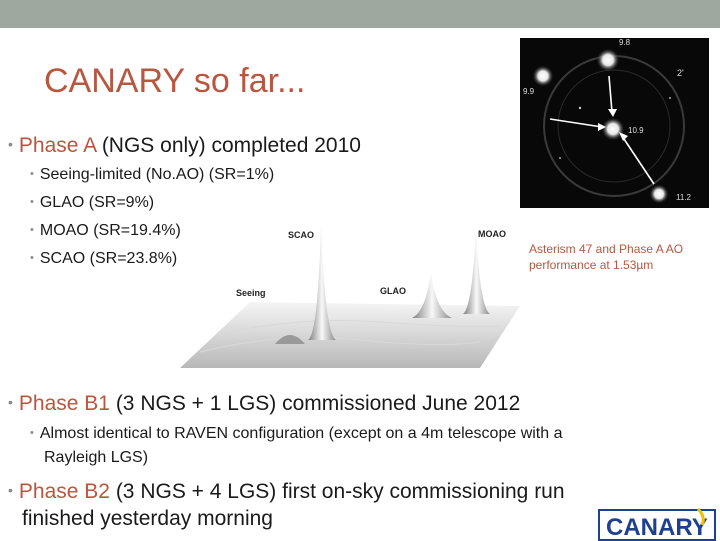 The image size is (720, 541). Describe the element at coordinates (64, 491) in the screenshot. I see `phase-b2-name: Phase B2` at that location.